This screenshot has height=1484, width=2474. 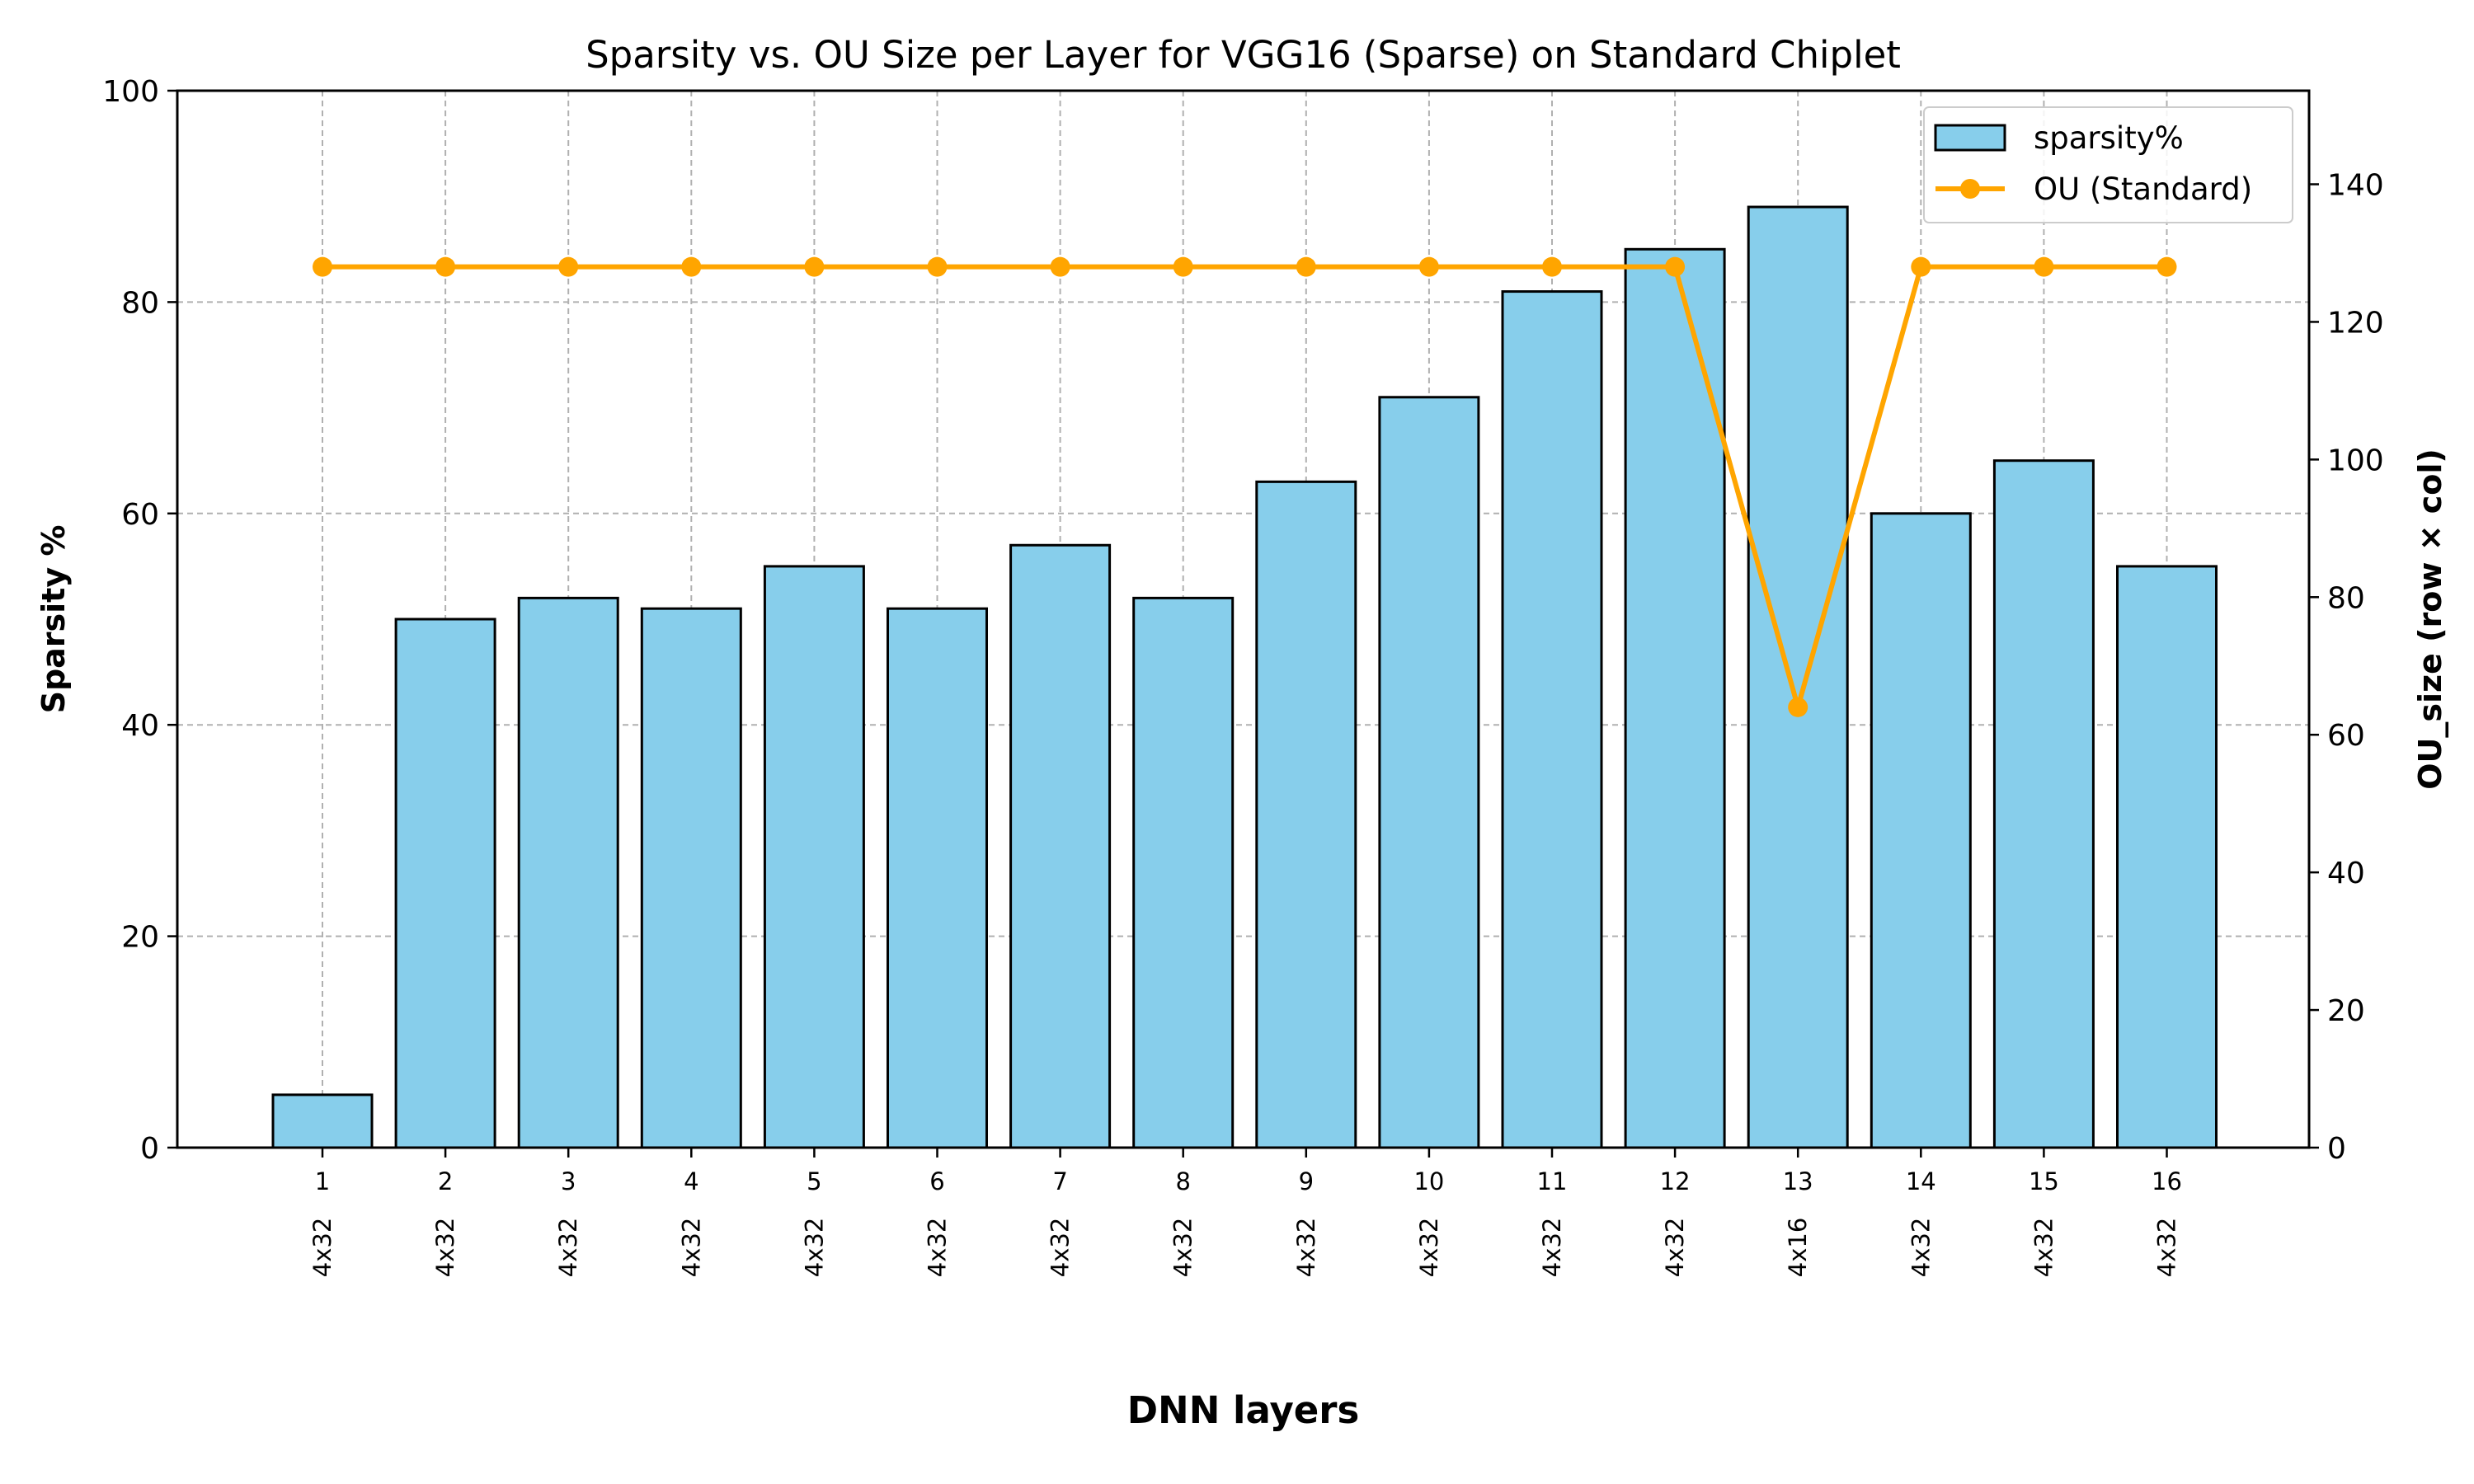 What do you see at coordinates (1798, 1181) in the screenshot?
I see `x-tick-label: 13` at bounding box center [1798, 1181].